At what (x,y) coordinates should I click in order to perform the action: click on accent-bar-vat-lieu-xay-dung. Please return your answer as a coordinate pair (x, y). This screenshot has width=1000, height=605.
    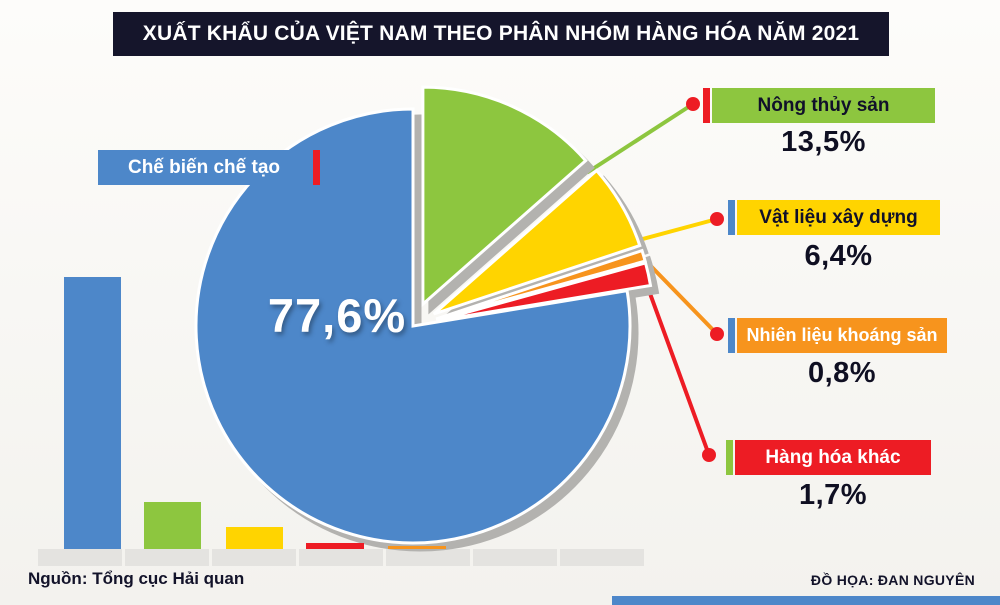
    Looking at the image, I should click on (731, 217).